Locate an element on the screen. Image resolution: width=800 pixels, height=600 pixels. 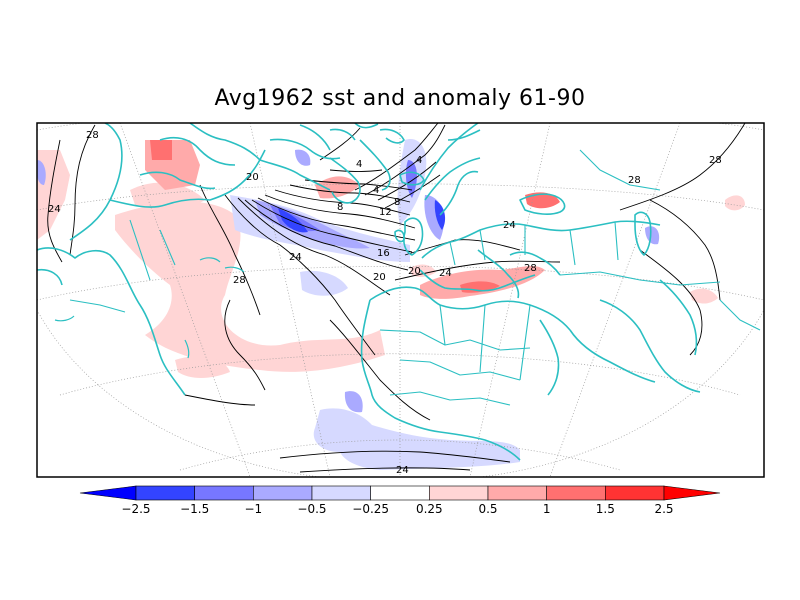
colorbar-tick-label: −0.25 is located at coordinates (370, 509).